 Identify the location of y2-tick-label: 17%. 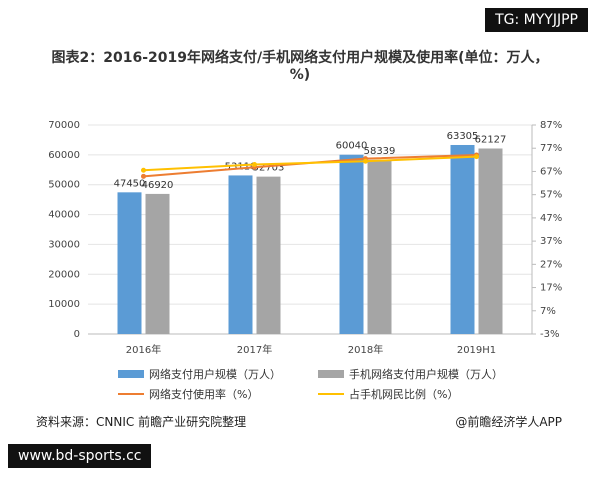
(551, 288).